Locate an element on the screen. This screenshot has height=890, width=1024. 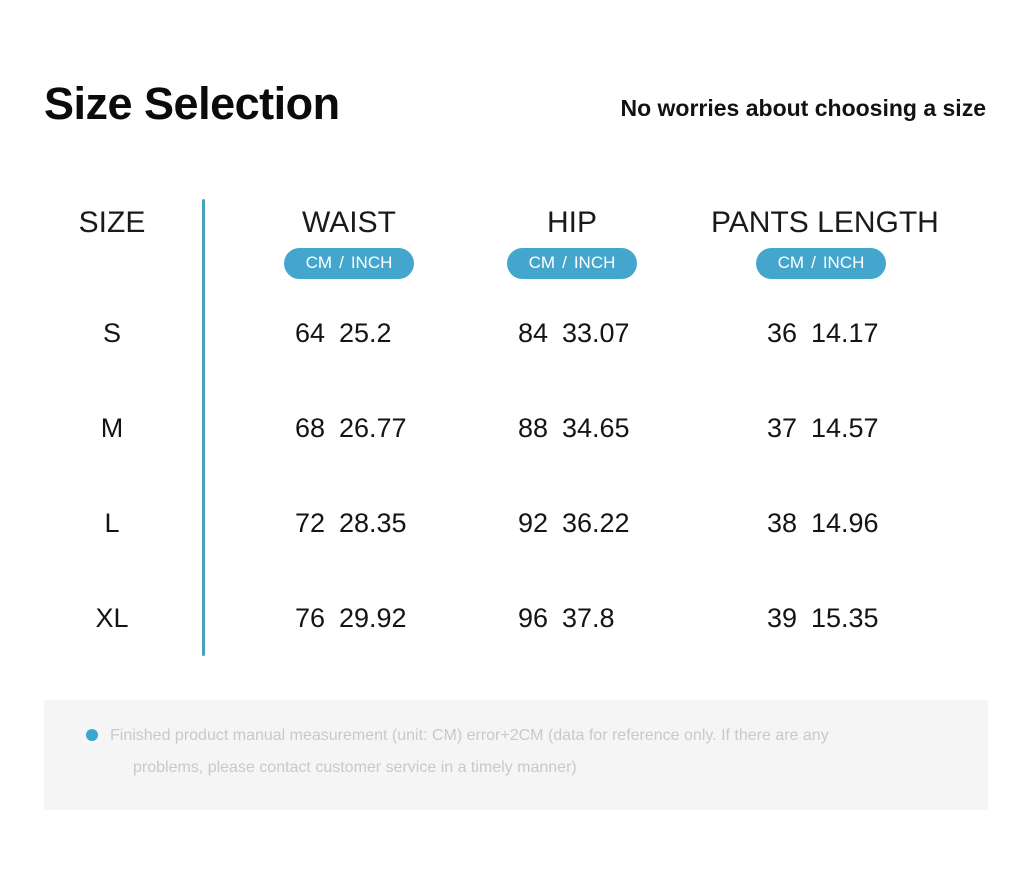
cell-size: M is located at coordinates (112, 428).